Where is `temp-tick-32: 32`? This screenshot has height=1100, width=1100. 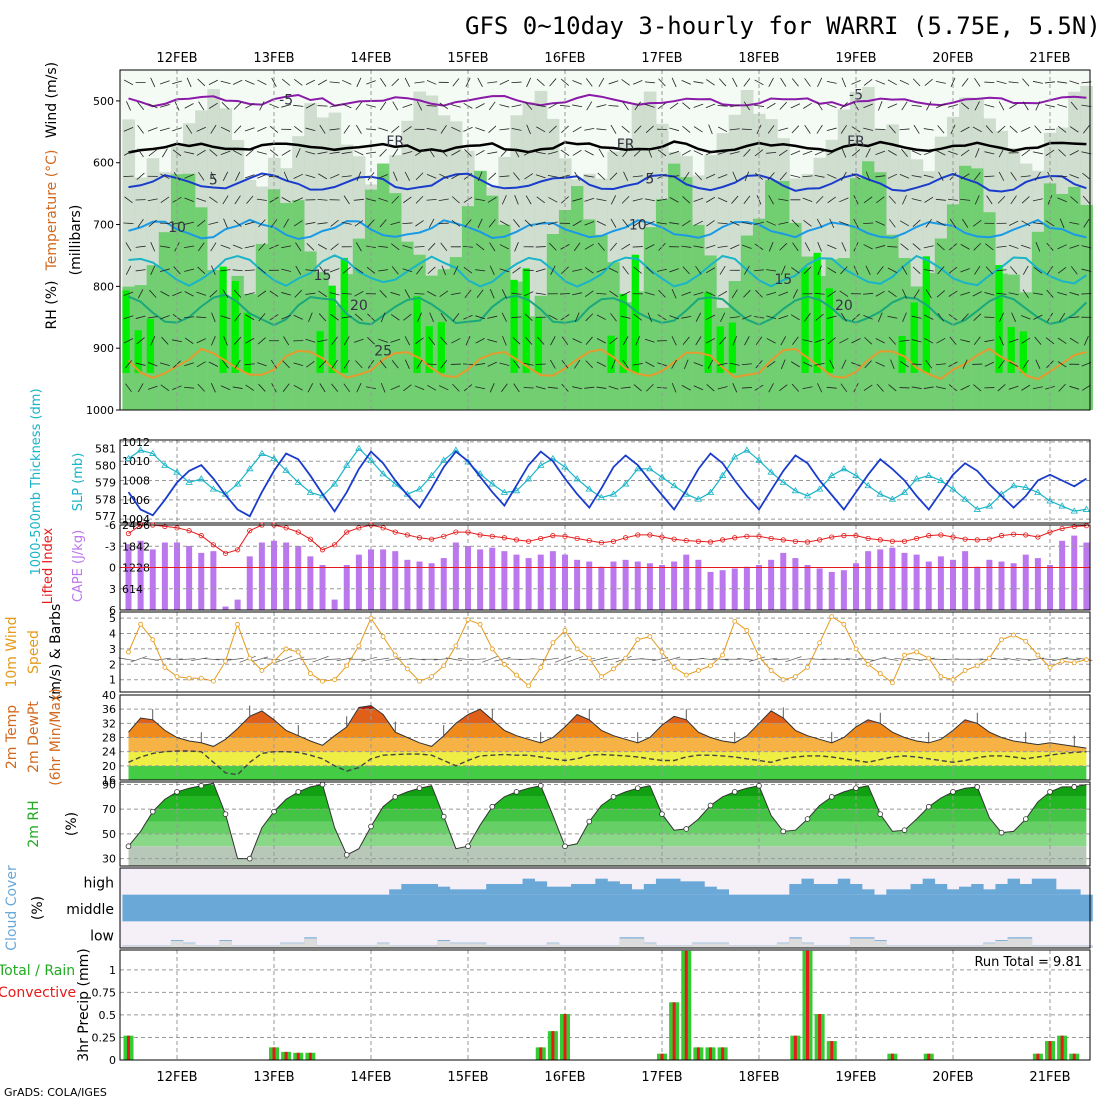
temp-tick-32: 32 is located at coordinates (109, 723).